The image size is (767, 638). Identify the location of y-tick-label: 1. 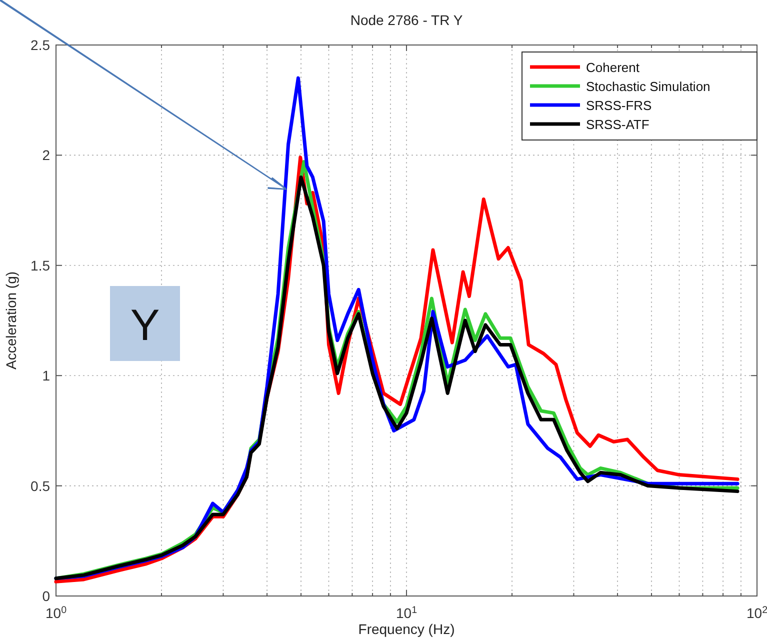
(46, 376).